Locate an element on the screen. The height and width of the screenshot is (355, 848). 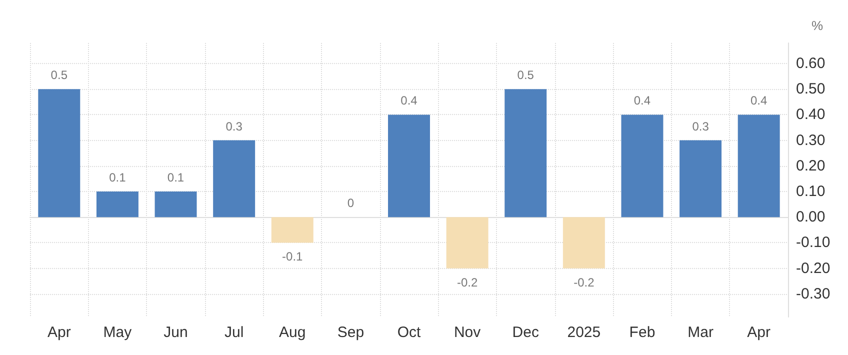
x-tick-label: Oct is located at coordinates (409, 332).